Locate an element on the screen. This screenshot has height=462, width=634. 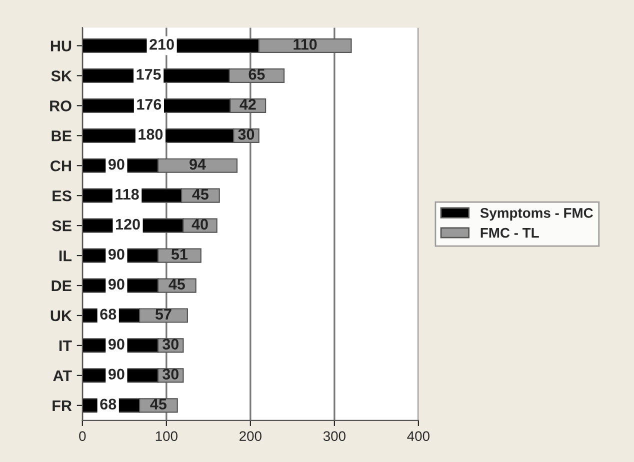
y-tick-label: RO is located at coordinates (61, 106).